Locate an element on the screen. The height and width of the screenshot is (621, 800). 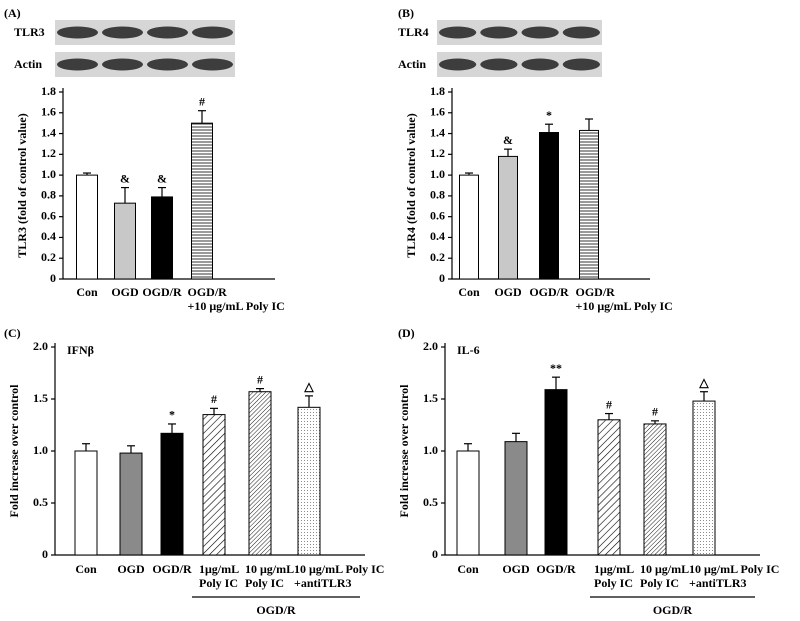
panel-label: (C) is located at coordinates (12, 333).